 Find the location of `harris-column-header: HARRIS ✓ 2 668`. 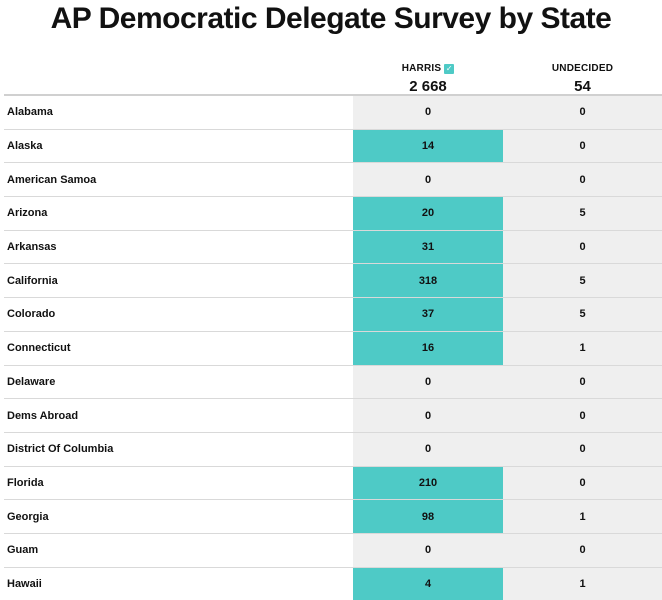

harris-column-header: HARRIS ✓ 2 668 is located at coordinates (428, 77).